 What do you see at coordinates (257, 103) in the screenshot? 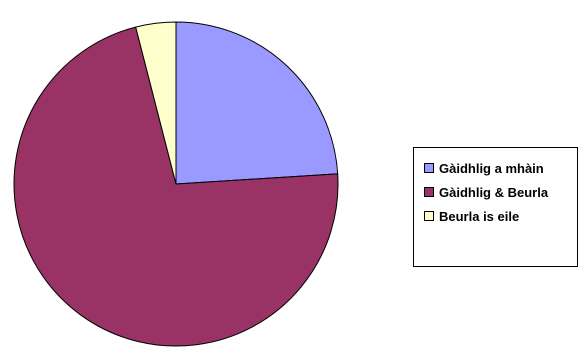
I see `pie-slice-gaidhlig-a-mhain` at bounding box center [257, 103].